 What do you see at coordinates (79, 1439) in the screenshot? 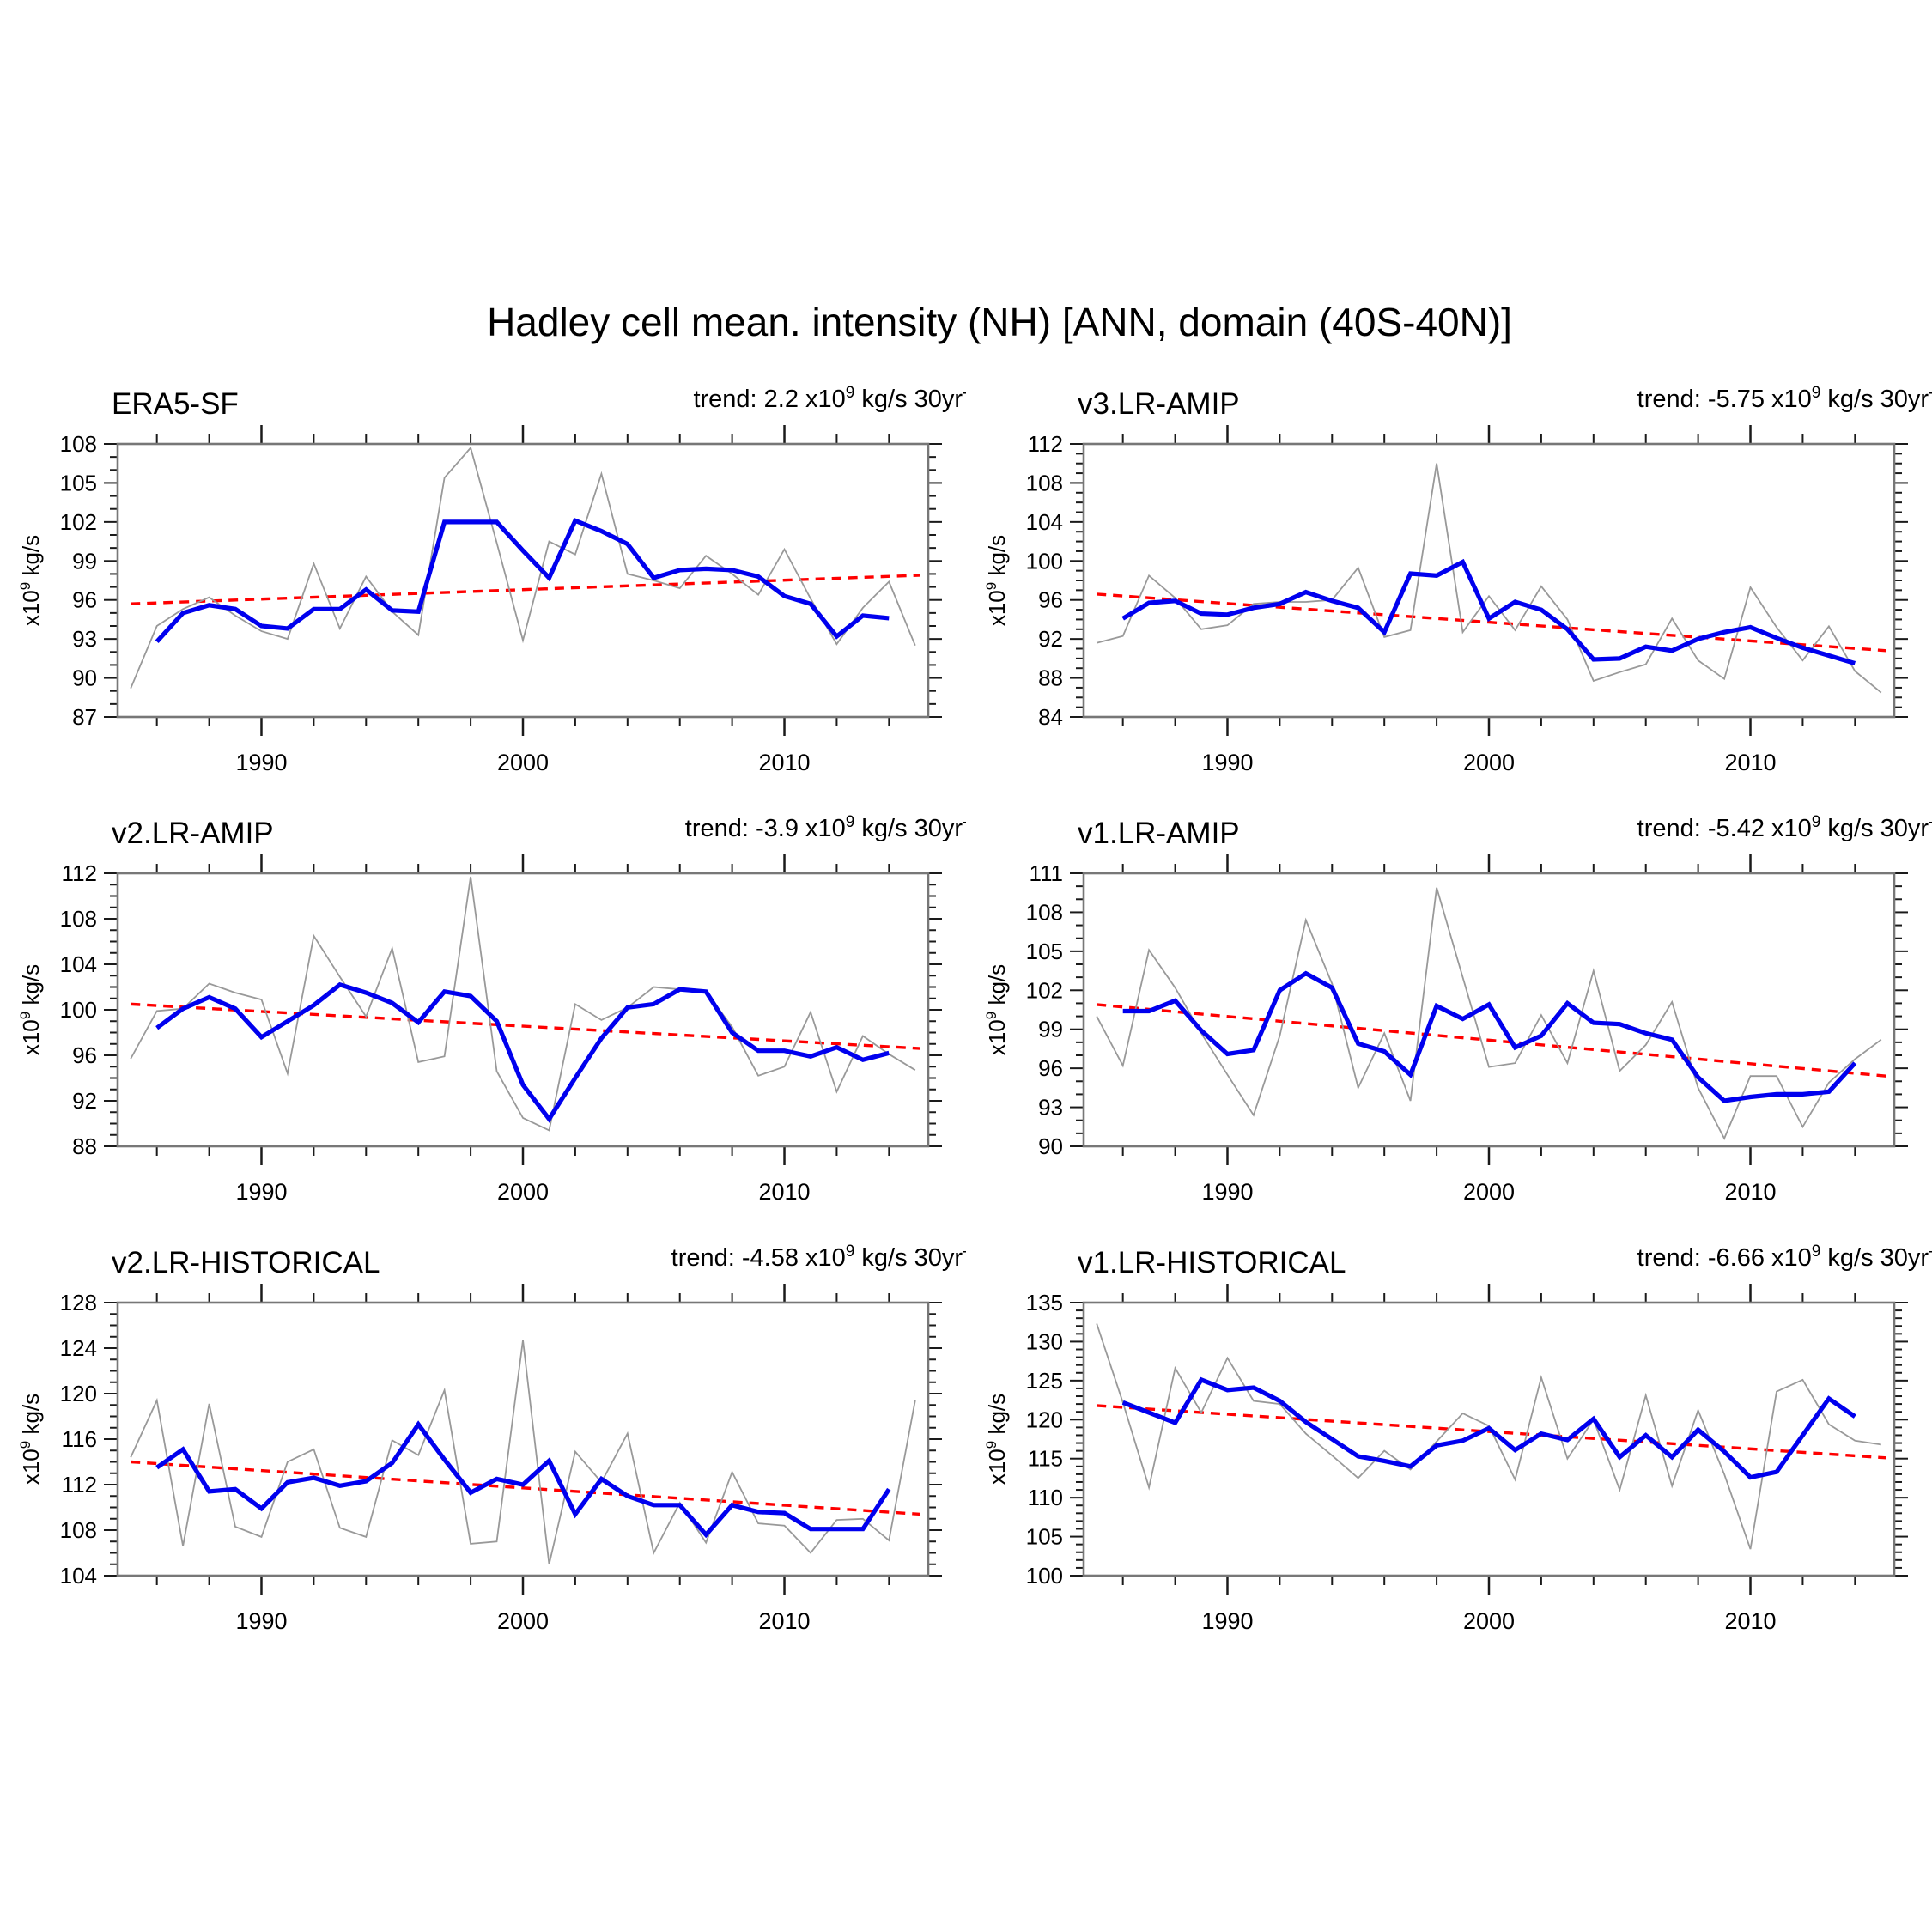
I see `y-tick-label: 116` at bounding box center [79, 1439].